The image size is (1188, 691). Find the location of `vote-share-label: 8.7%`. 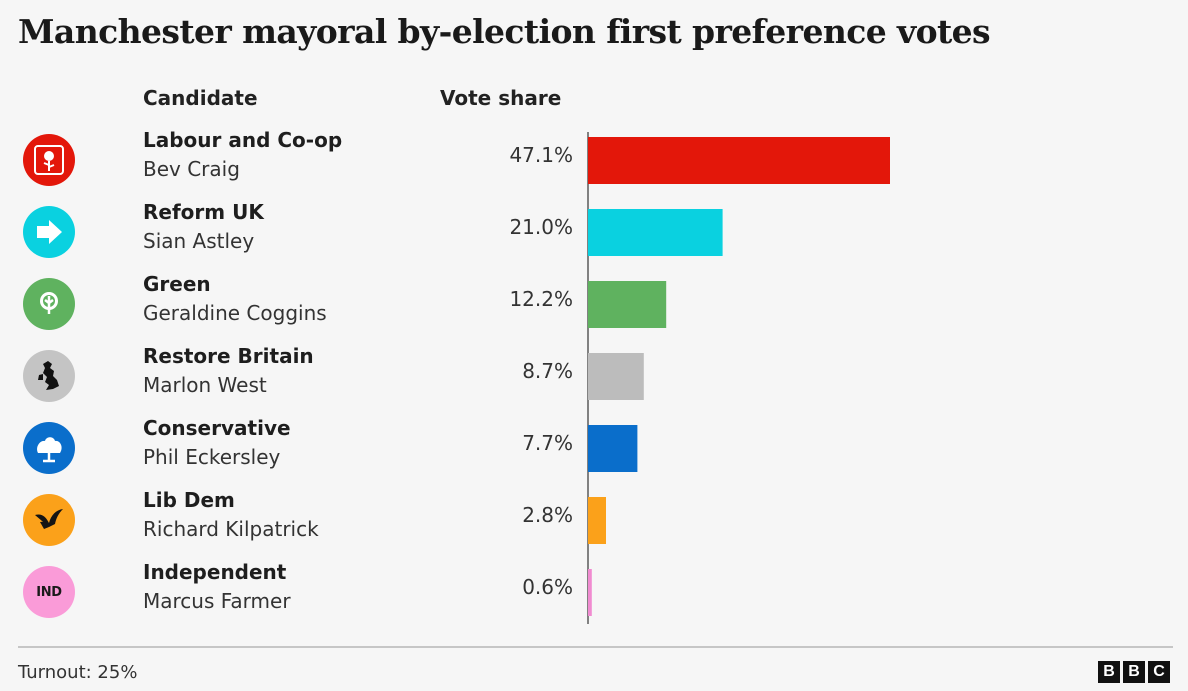

vote-share-label: 8.7% is located at coordinates (547, 371).